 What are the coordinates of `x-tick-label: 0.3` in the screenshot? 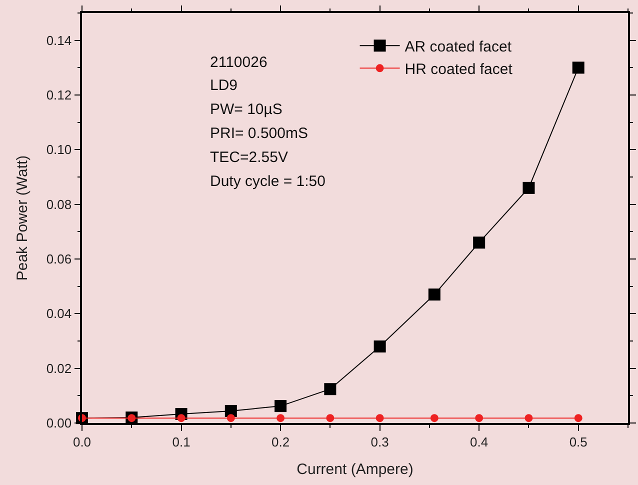 It's located at (379, 442).